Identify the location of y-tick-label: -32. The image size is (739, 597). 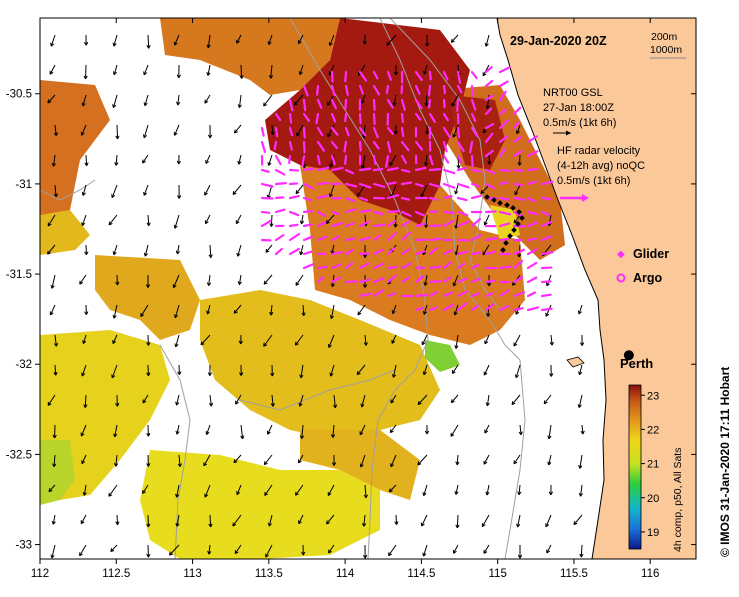
(23, 365).